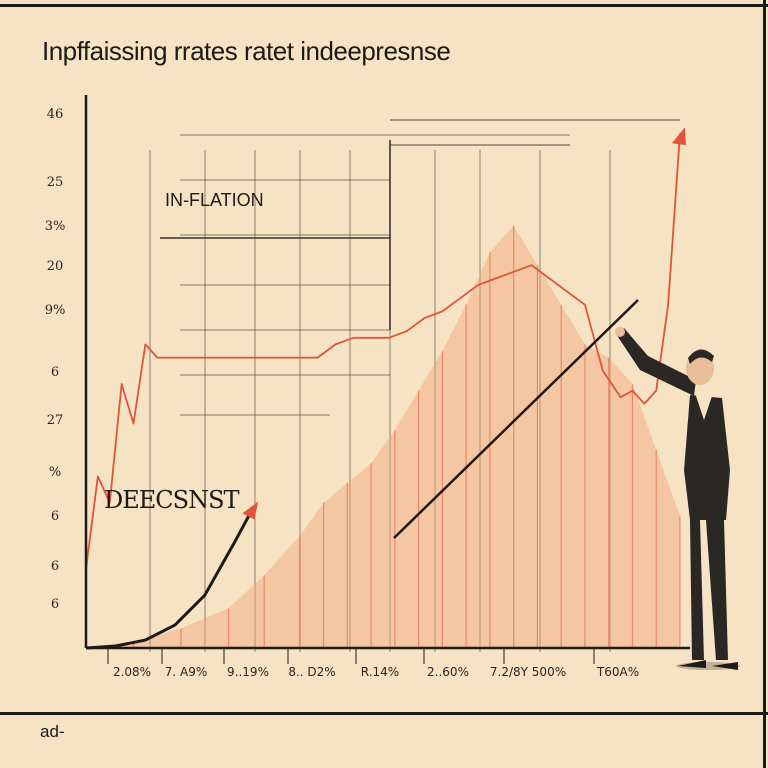 This screenshot has width=768, height=768. What do you see at coordinates (248, 672) in the screenshot?
I see `x-tick-label: 9..19%` at bounding box center [248, 672].